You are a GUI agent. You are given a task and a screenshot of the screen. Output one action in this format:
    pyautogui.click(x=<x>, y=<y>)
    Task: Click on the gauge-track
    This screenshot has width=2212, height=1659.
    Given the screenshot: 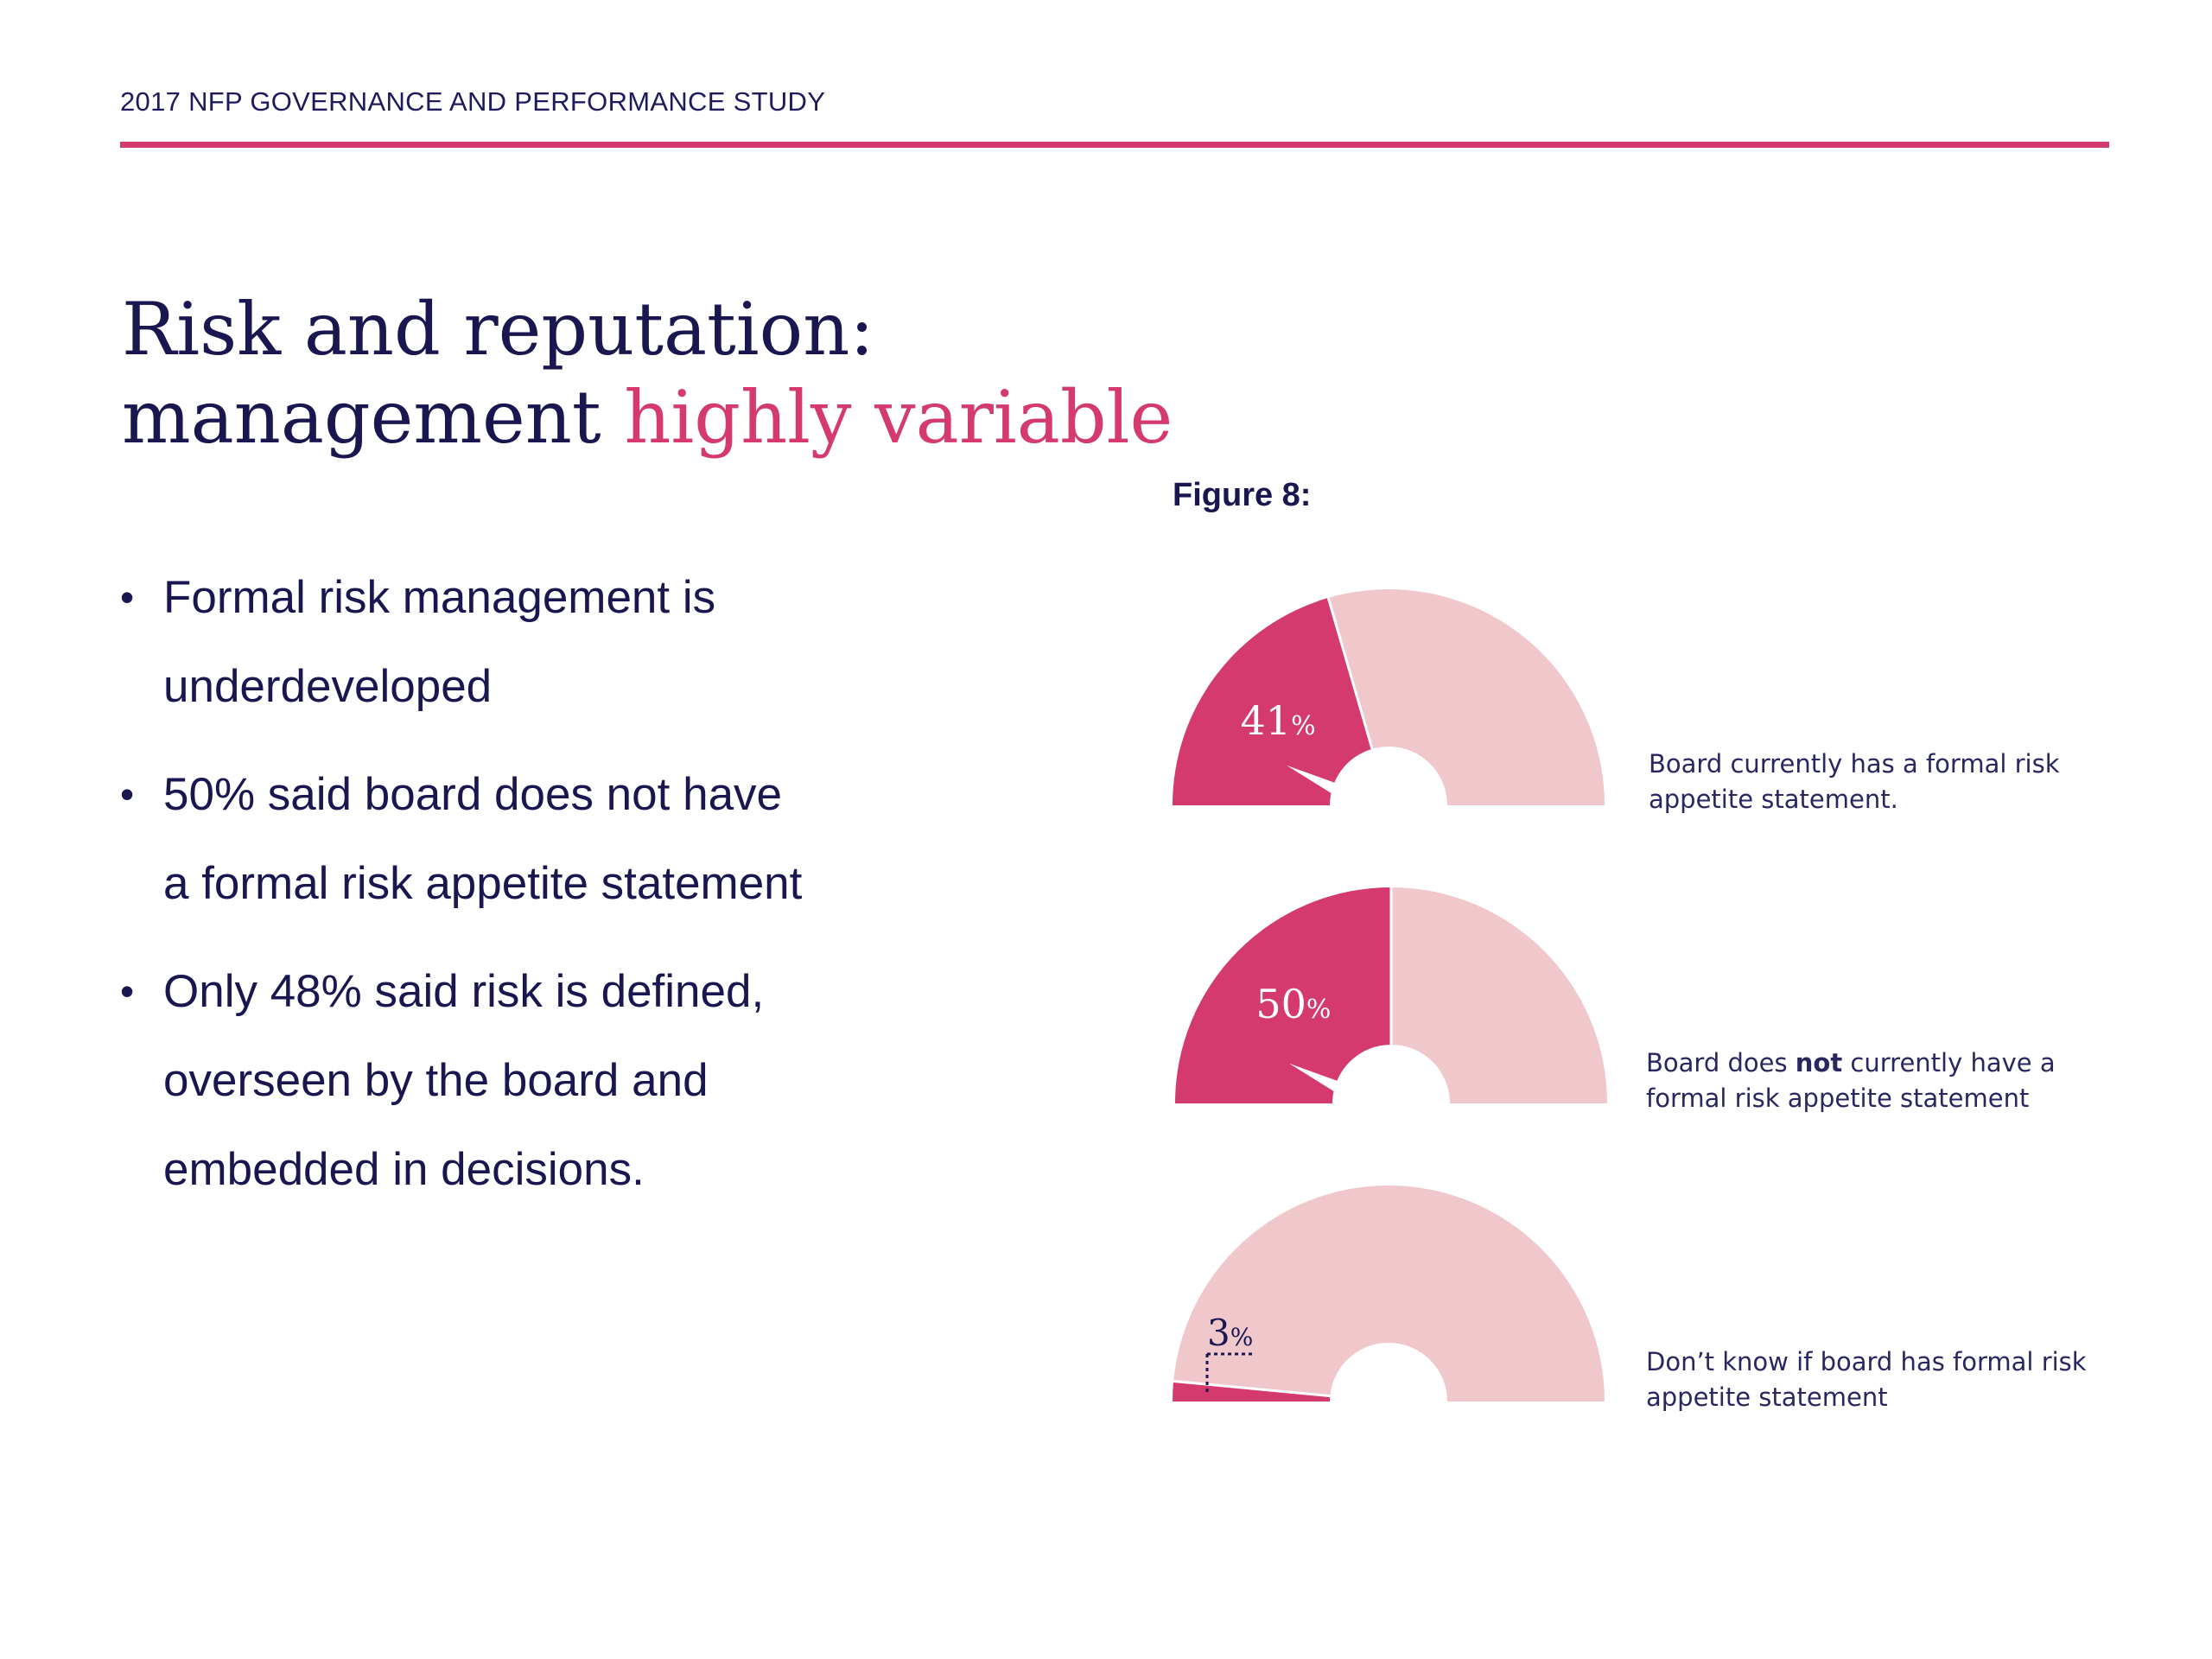 What is the action you would take?
    pyautogui.click(x=1389, y=1293)
    